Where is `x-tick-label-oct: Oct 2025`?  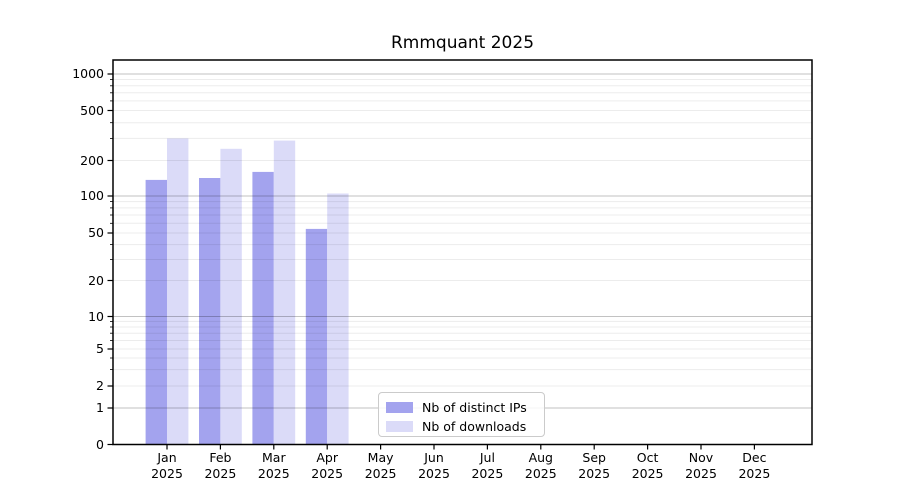 x-tick-label-oct: Oct 2025 is located at coordinates (648, 465).